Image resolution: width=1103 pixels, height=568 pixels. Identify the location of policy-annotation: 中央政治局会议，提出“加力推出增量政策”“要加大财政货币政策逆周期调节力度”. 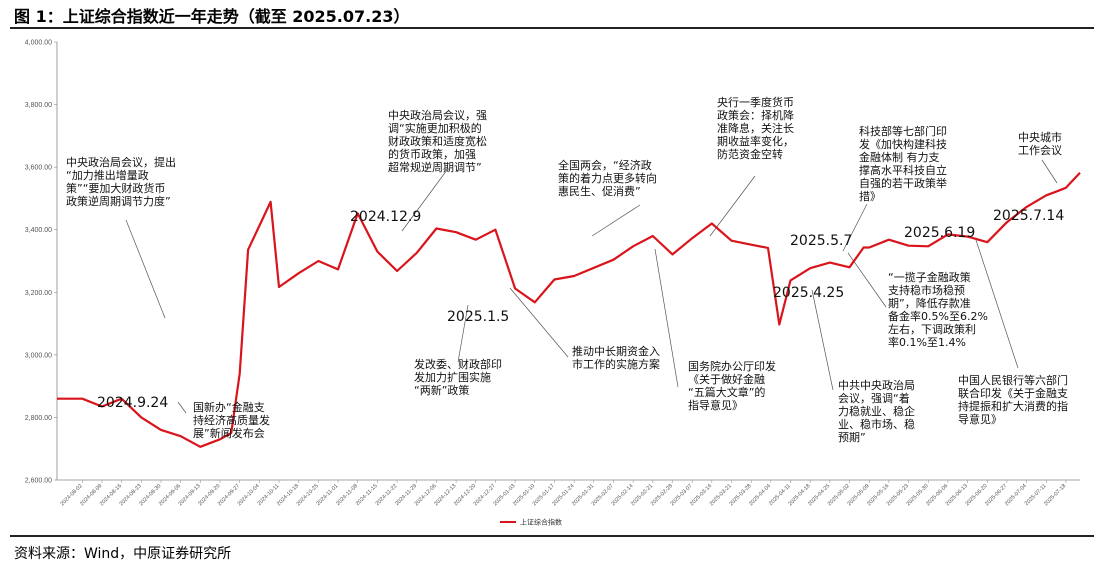
(121, 181).